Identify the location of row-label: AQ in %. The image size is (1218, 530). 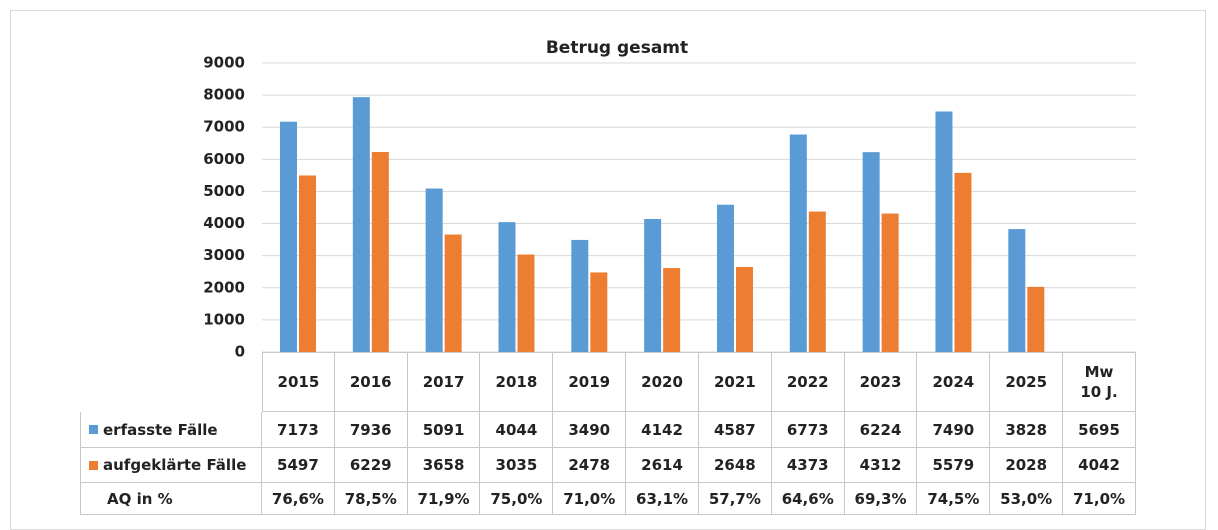
(171, 499).